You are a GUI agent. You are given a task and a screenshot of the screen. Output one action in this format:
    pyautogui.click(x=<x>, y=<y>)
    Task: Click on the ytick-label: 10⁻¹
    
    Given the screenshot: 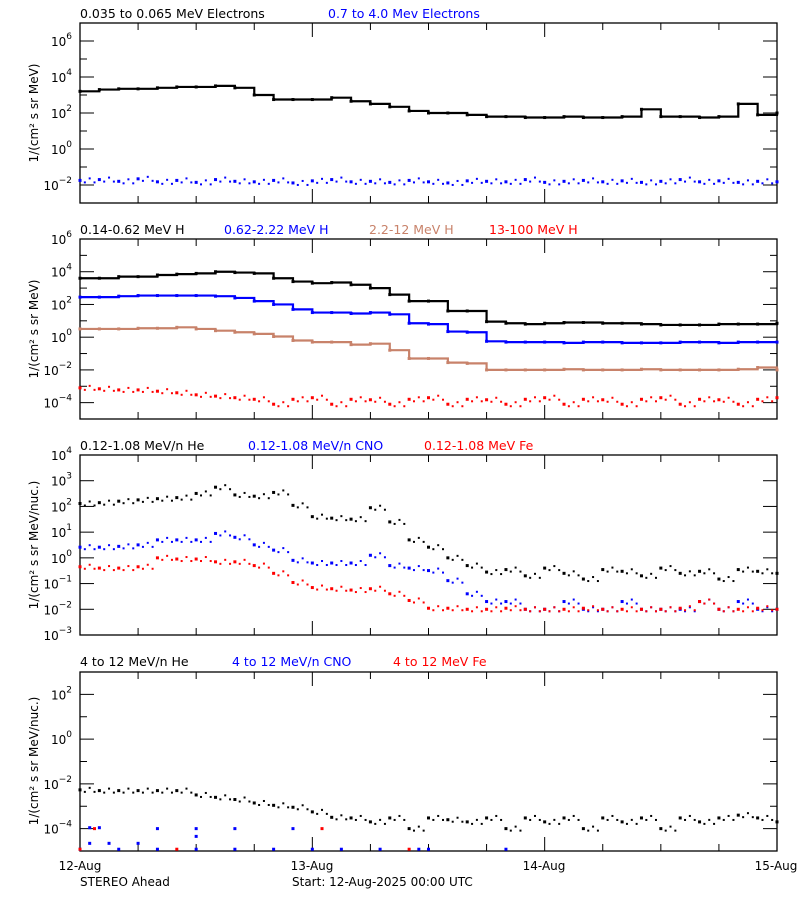 What is the action you would take?
    pyautogui.click(x=57, y=583)
    